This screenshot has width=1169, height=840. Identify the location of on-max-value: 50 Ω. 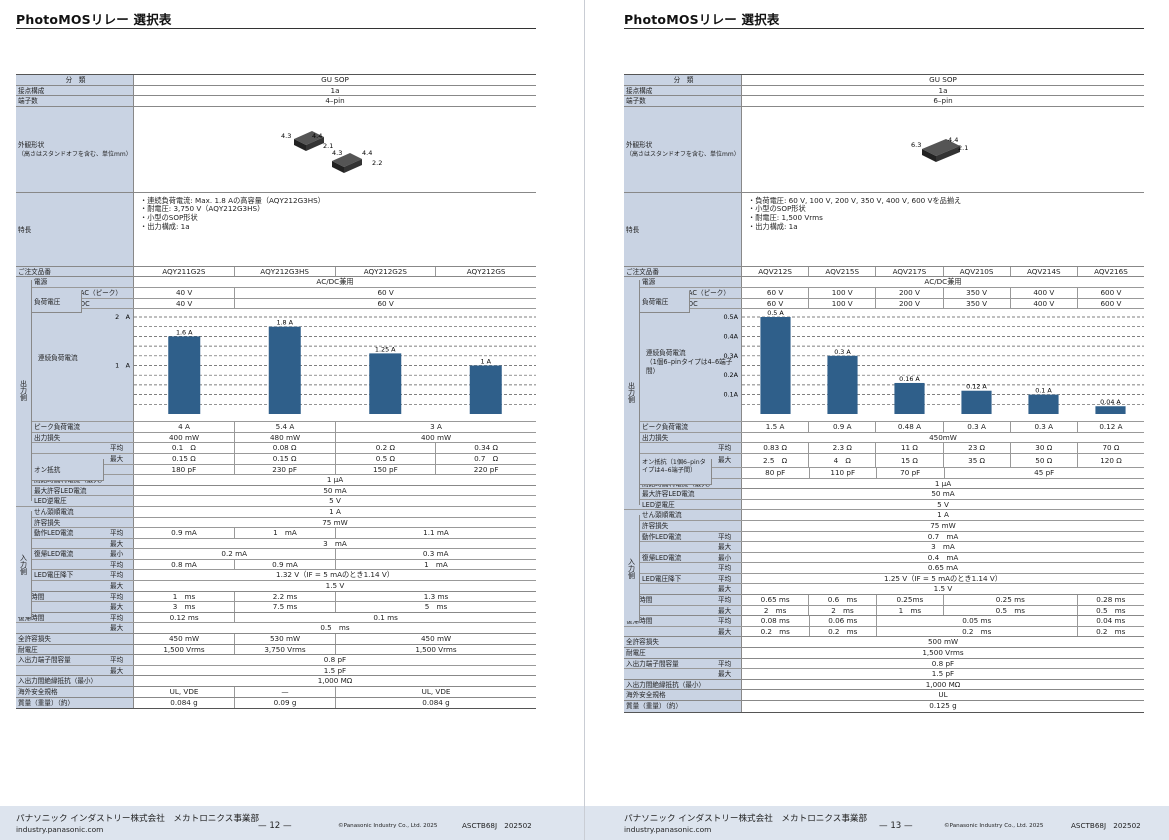
(1044, 460).